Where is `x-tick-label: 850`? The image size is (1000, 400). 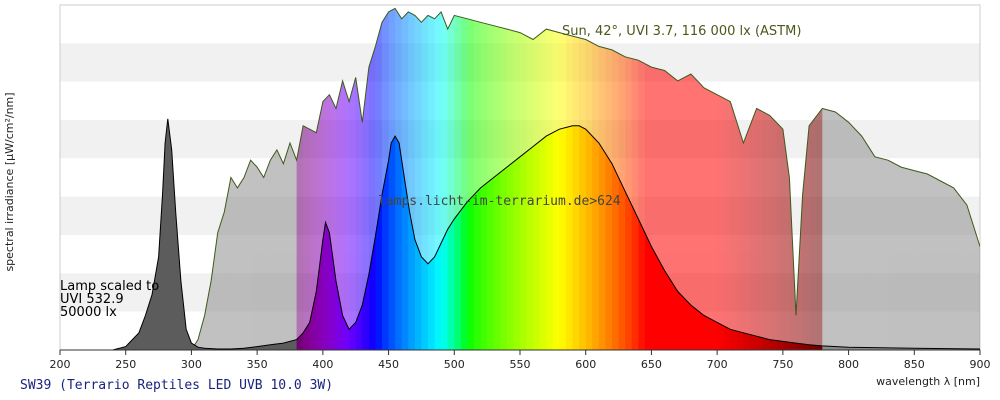
x-tick-label: 850 is located at coordinates (914, 364).